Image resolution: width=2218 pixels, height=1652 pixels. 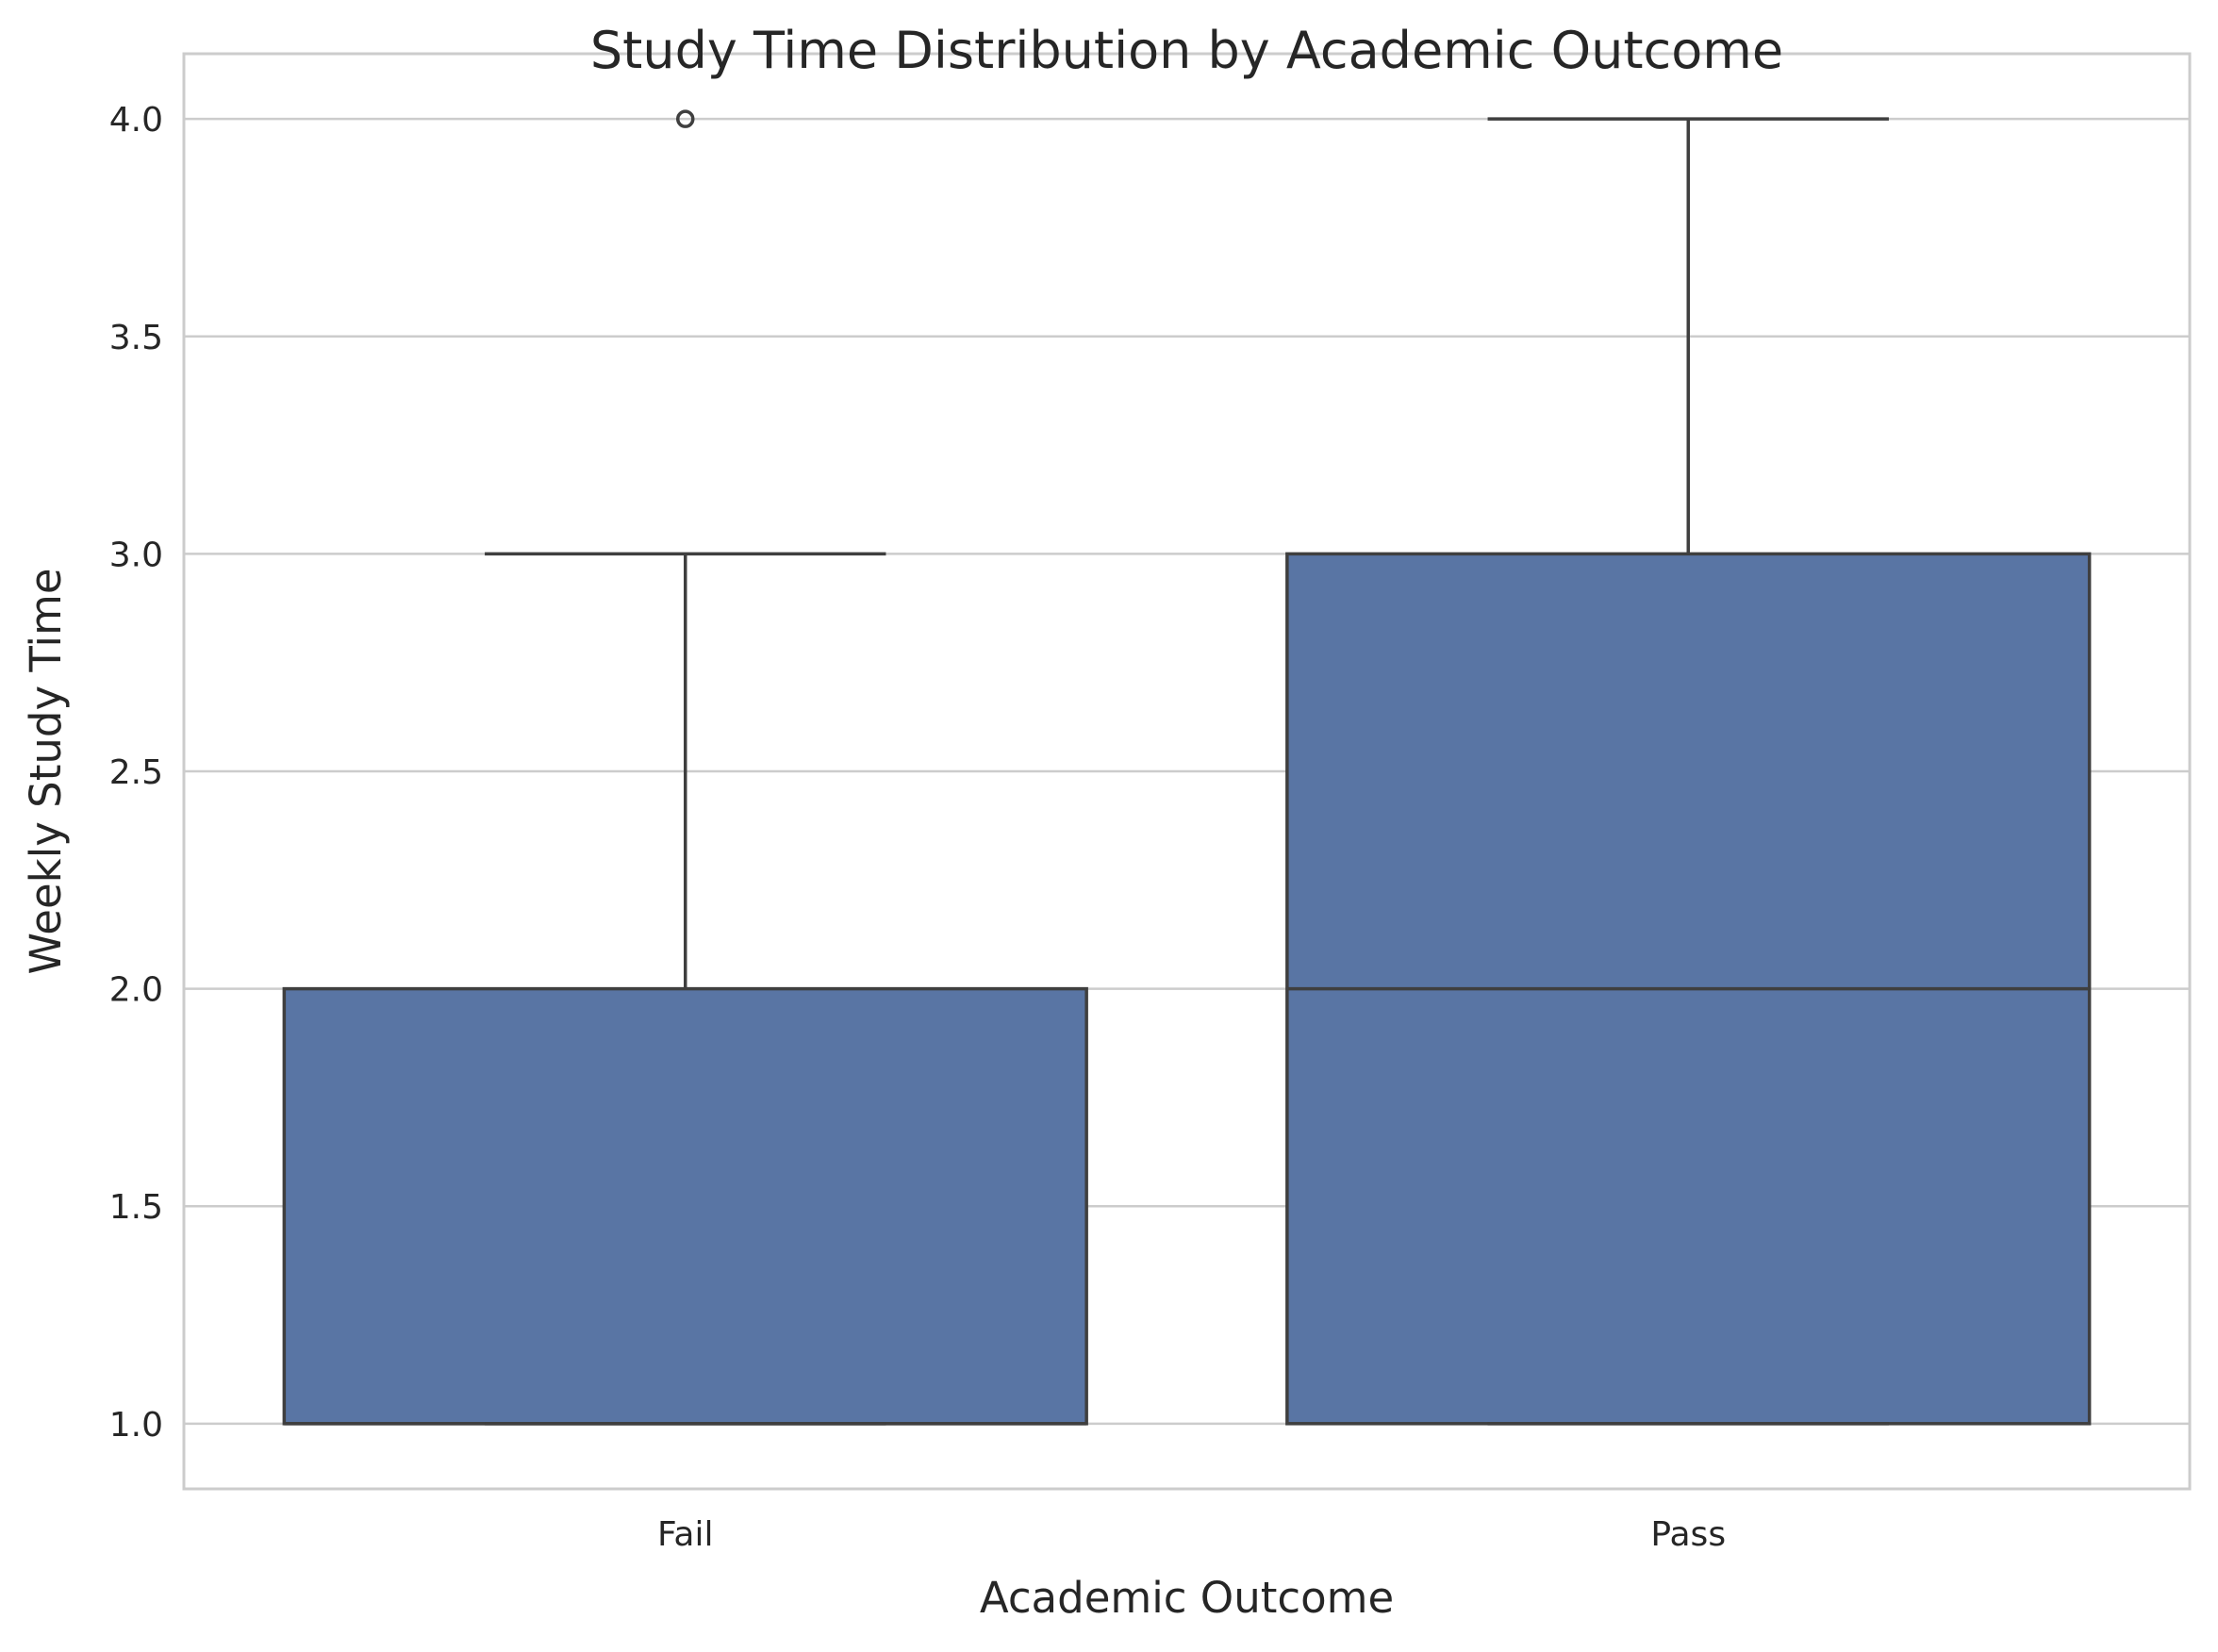 What do you see at coordinates (136, 338) in the screenshot?
I see `y-tick-label: 3.5` at bounding box center [136, 338].